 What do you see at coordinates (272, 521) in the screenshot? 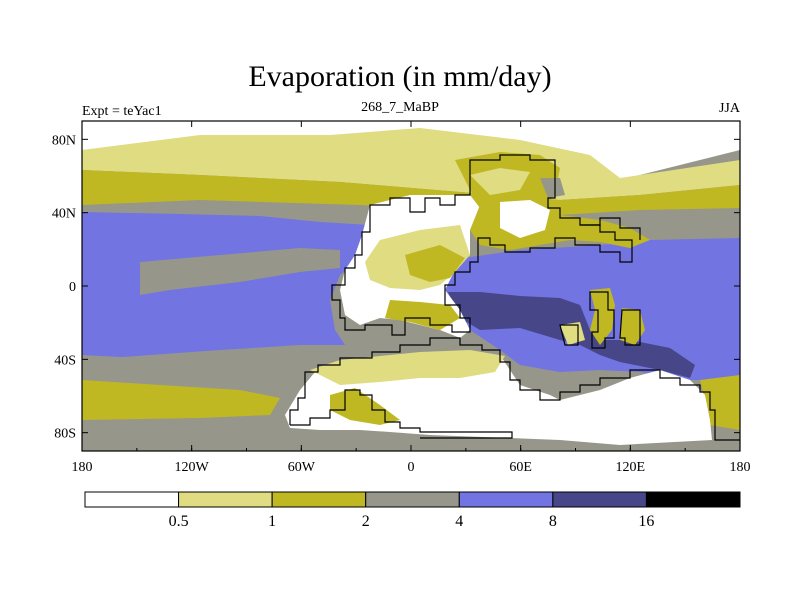
I see `colorbar-label: 1` at bounding box center [272, 521].